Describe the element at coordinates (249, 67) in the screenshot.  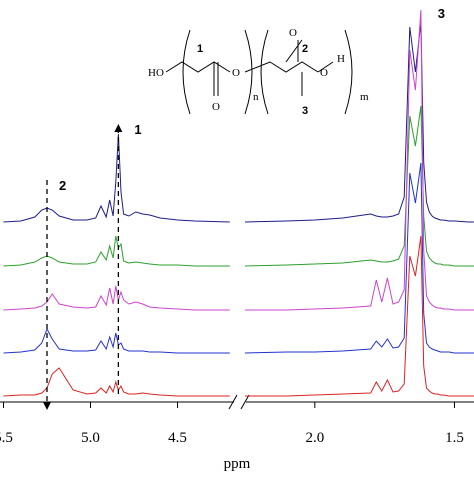
I see `bond` at that location.